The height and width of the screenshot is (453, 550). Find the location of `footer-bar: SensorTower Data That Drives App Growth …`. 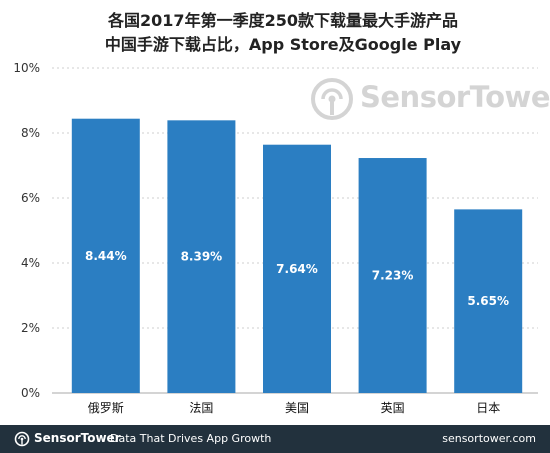

footer-bar: SensorTower Data That Drives App Growth … is located at coordinates (275, 439).